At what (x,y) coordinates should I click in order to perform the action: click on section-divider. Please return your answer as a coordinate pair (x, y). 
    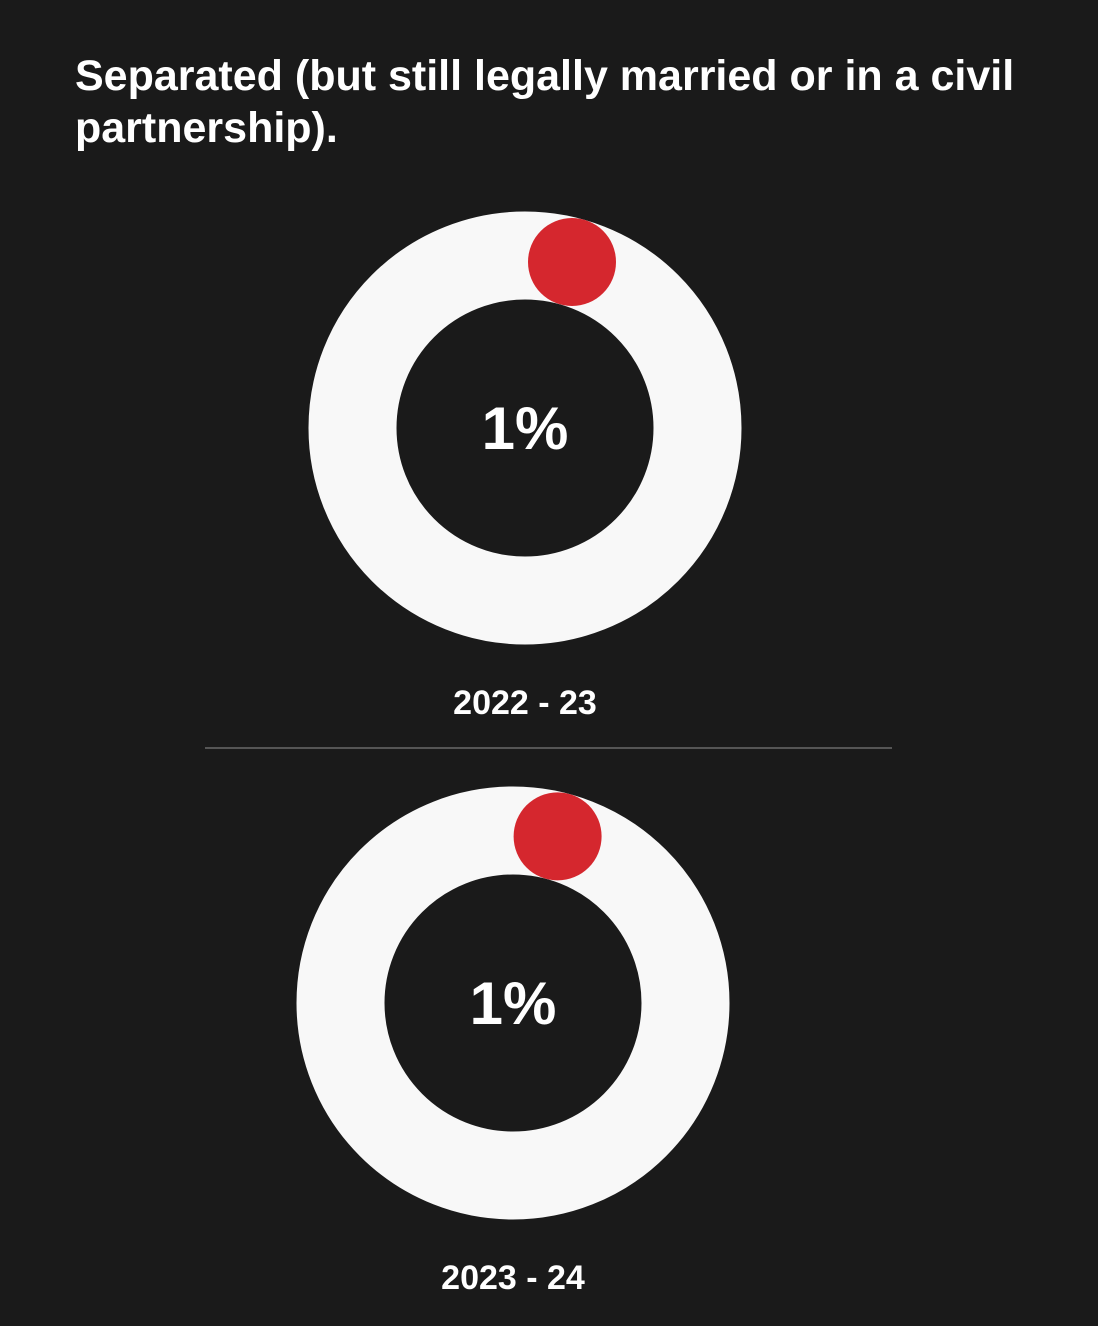
    Looking at the image, I should click on (548, 748).